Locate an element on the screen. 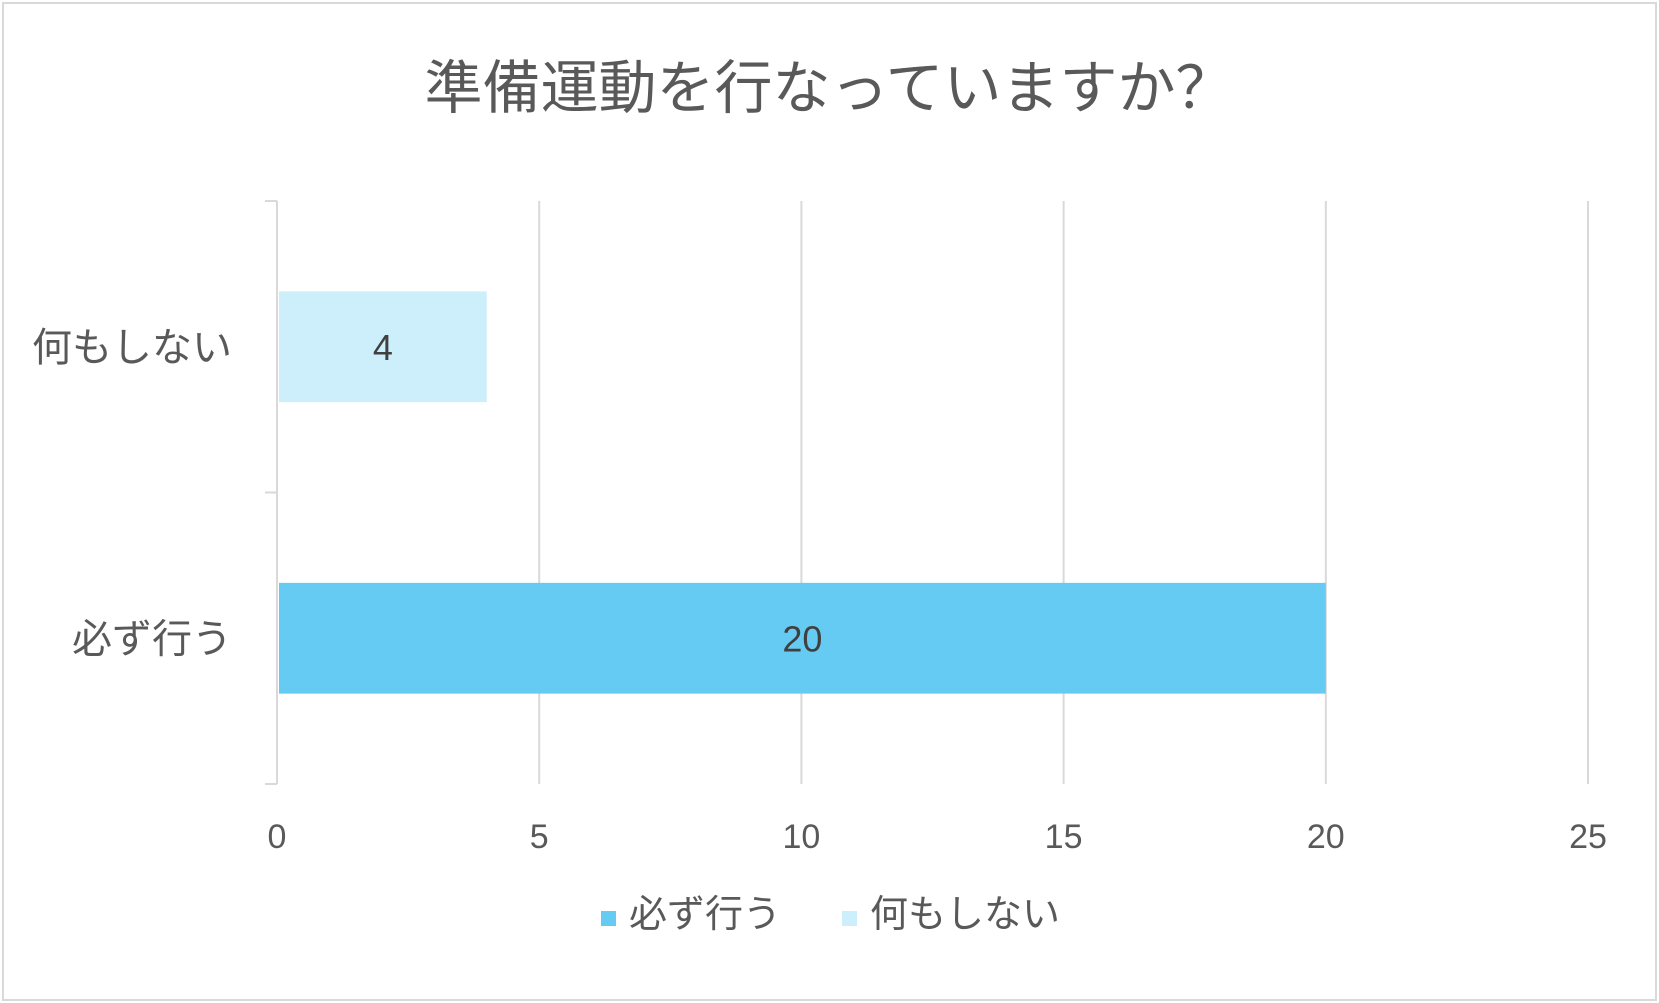 The image size is (1659, 1003). chart-title: 準備運動を行なっていますか？ is located at coordinates (828, 88).